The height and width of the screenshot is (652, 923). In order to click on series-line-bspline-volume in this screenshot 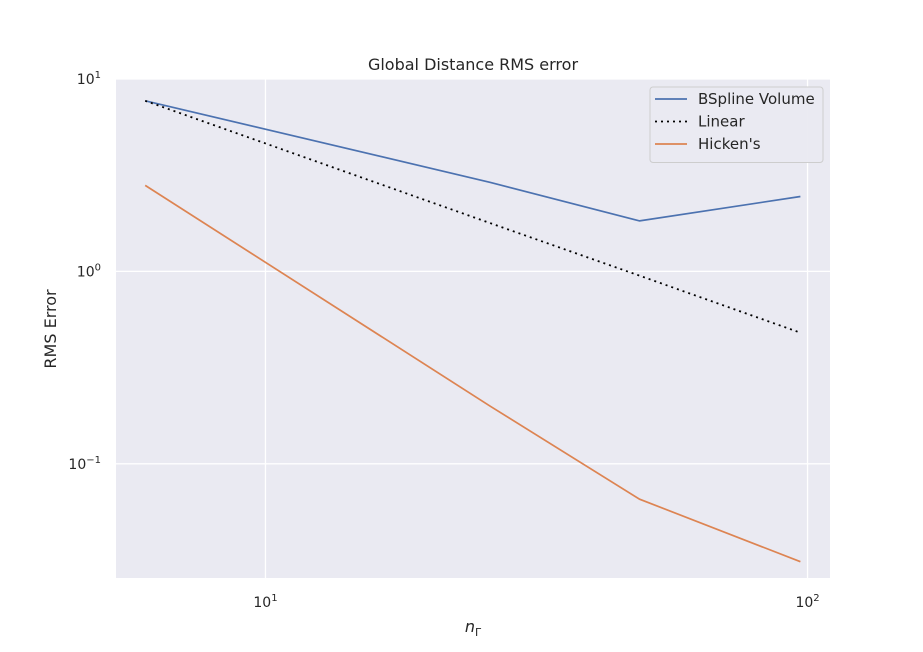, I will do `click(473, 160)`.